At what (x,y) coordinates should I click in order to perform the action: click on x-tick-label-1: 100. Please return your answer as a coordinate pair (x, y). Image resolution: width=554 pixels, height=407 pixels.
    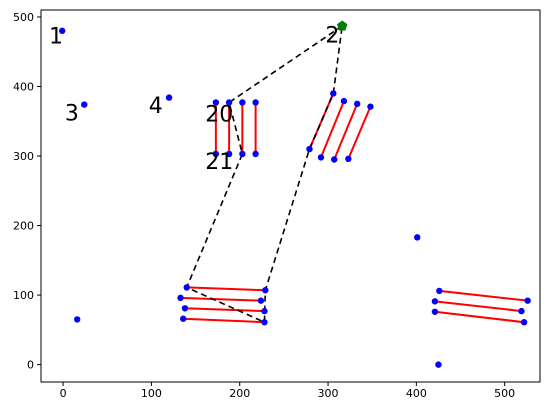
    Looking at the image, I should click on (151, 393).